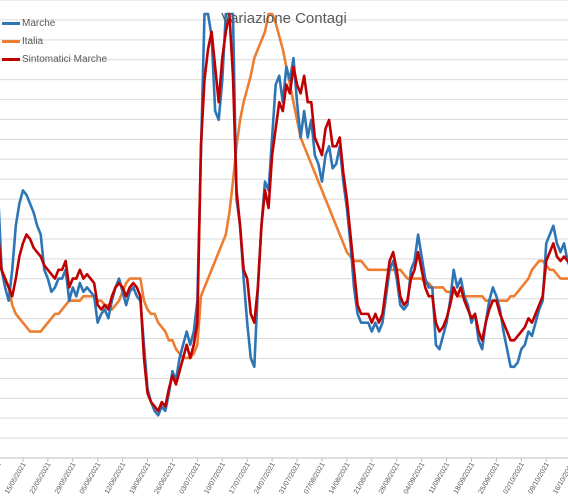  I want to click on x-tick-label: 17/07/2021, so click(240, 478).